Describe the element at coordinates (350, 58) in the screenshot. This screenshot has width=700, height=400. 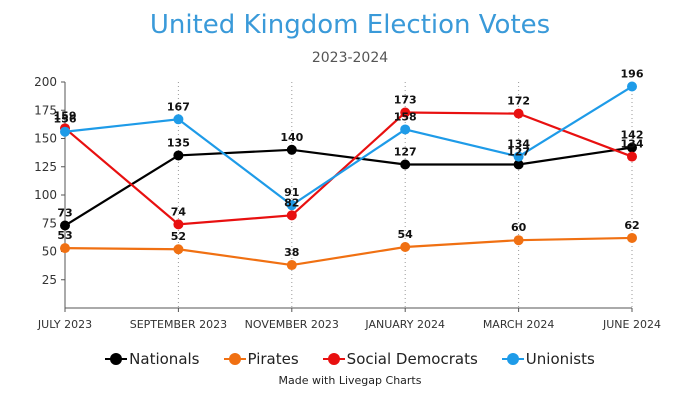
I see `chart-subtitle: 2023-2024` at that location.